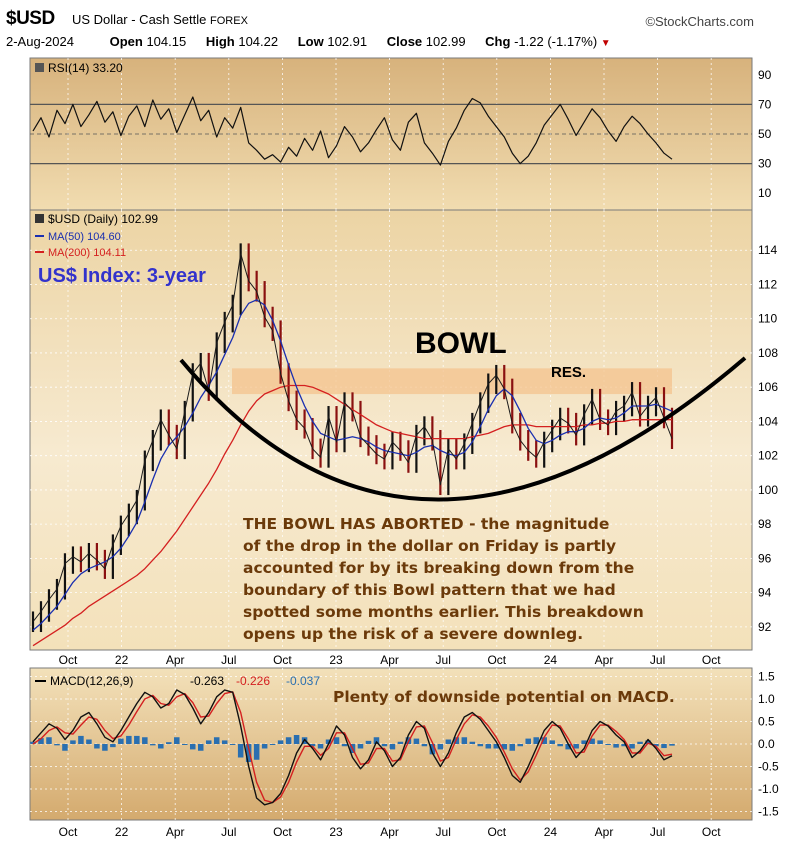 This screenshot has width=792, height=857. I want to click on resistance-band, so click(452, 381).